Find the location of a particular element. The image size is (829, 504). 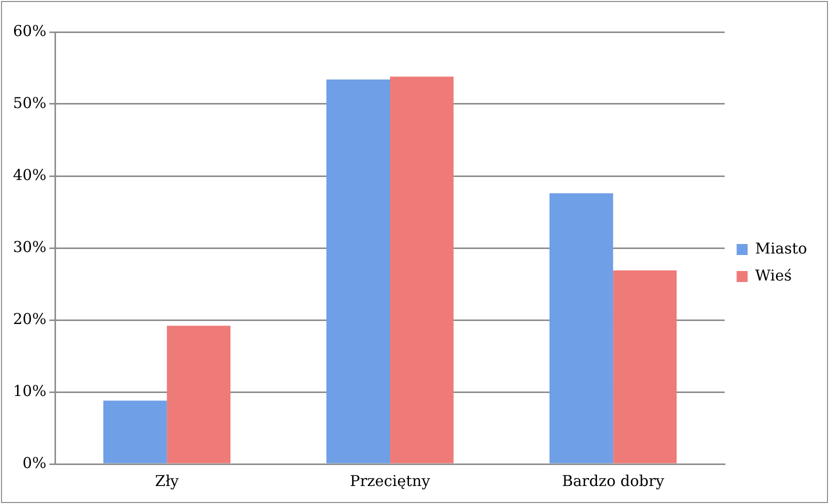

x-tick-label: Przeciętny is located at coordinates (390, 481).